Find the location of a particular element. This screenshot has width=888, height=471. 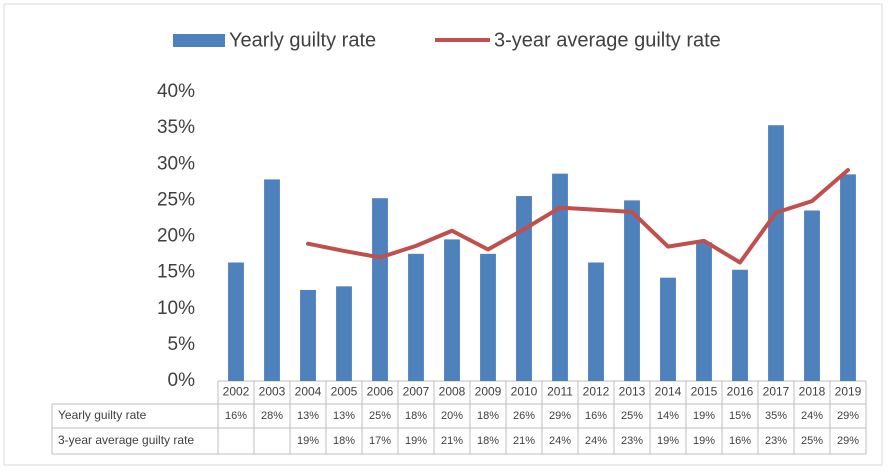

y-tick-label: 35% is located at coordinates (176, 127).